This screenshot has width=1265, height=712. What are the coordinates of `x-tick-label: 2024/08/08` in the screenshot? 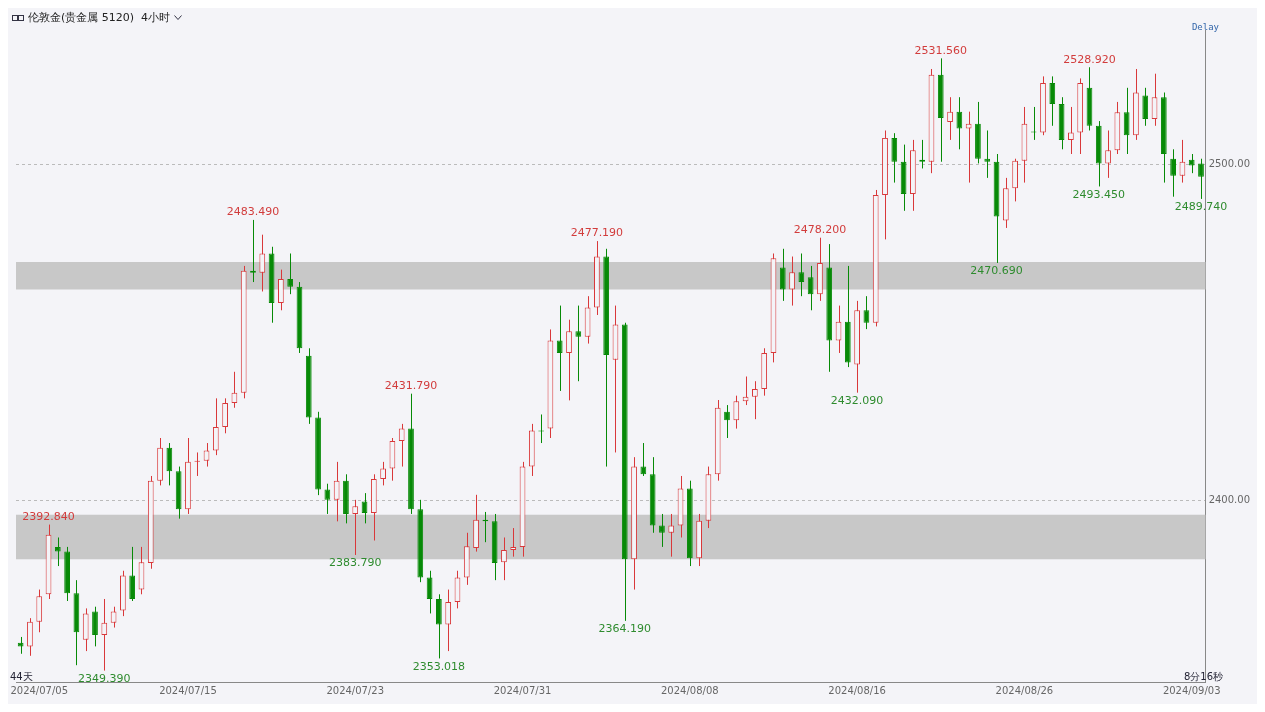 It's located at (690, 690).